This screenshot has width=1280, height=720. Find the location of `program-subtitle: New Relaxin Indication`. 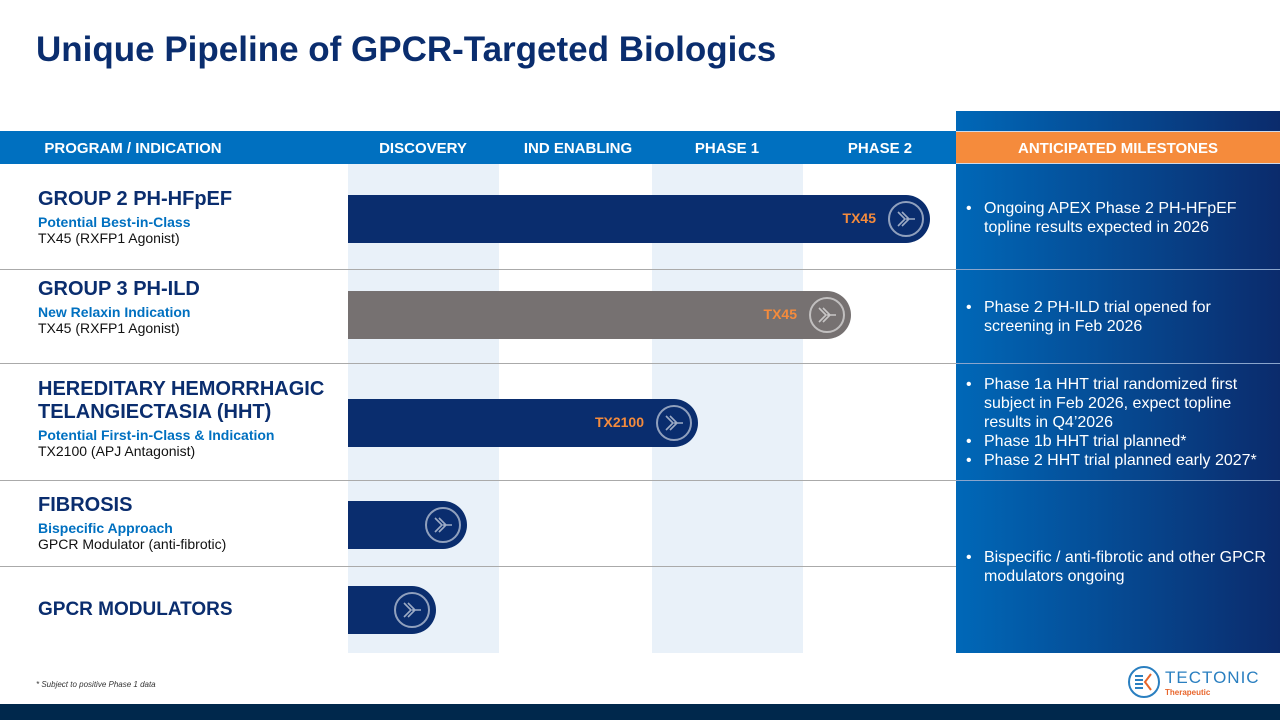

program-subtitle: New Relaxin Indication is located at coordinates (114, 312).